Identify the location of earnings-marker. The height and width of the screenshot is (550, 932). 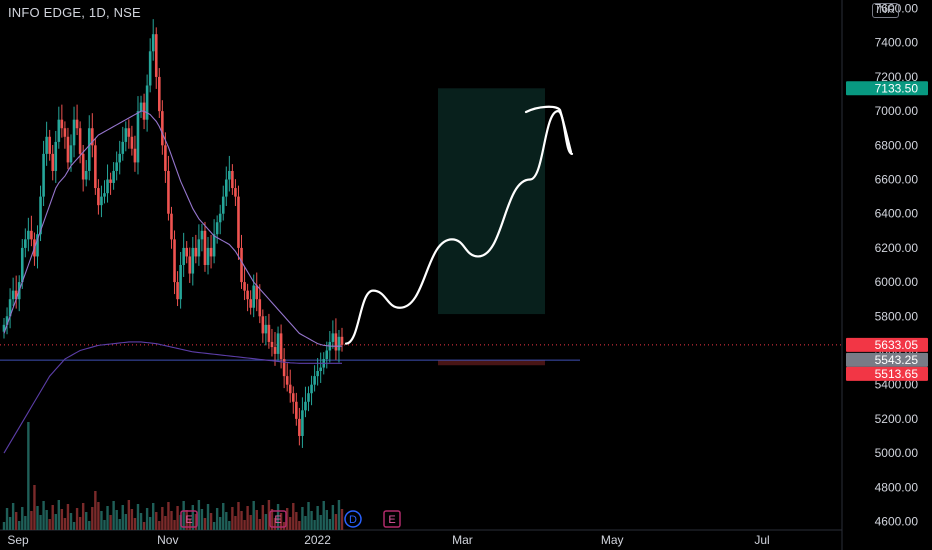
(189, 519).